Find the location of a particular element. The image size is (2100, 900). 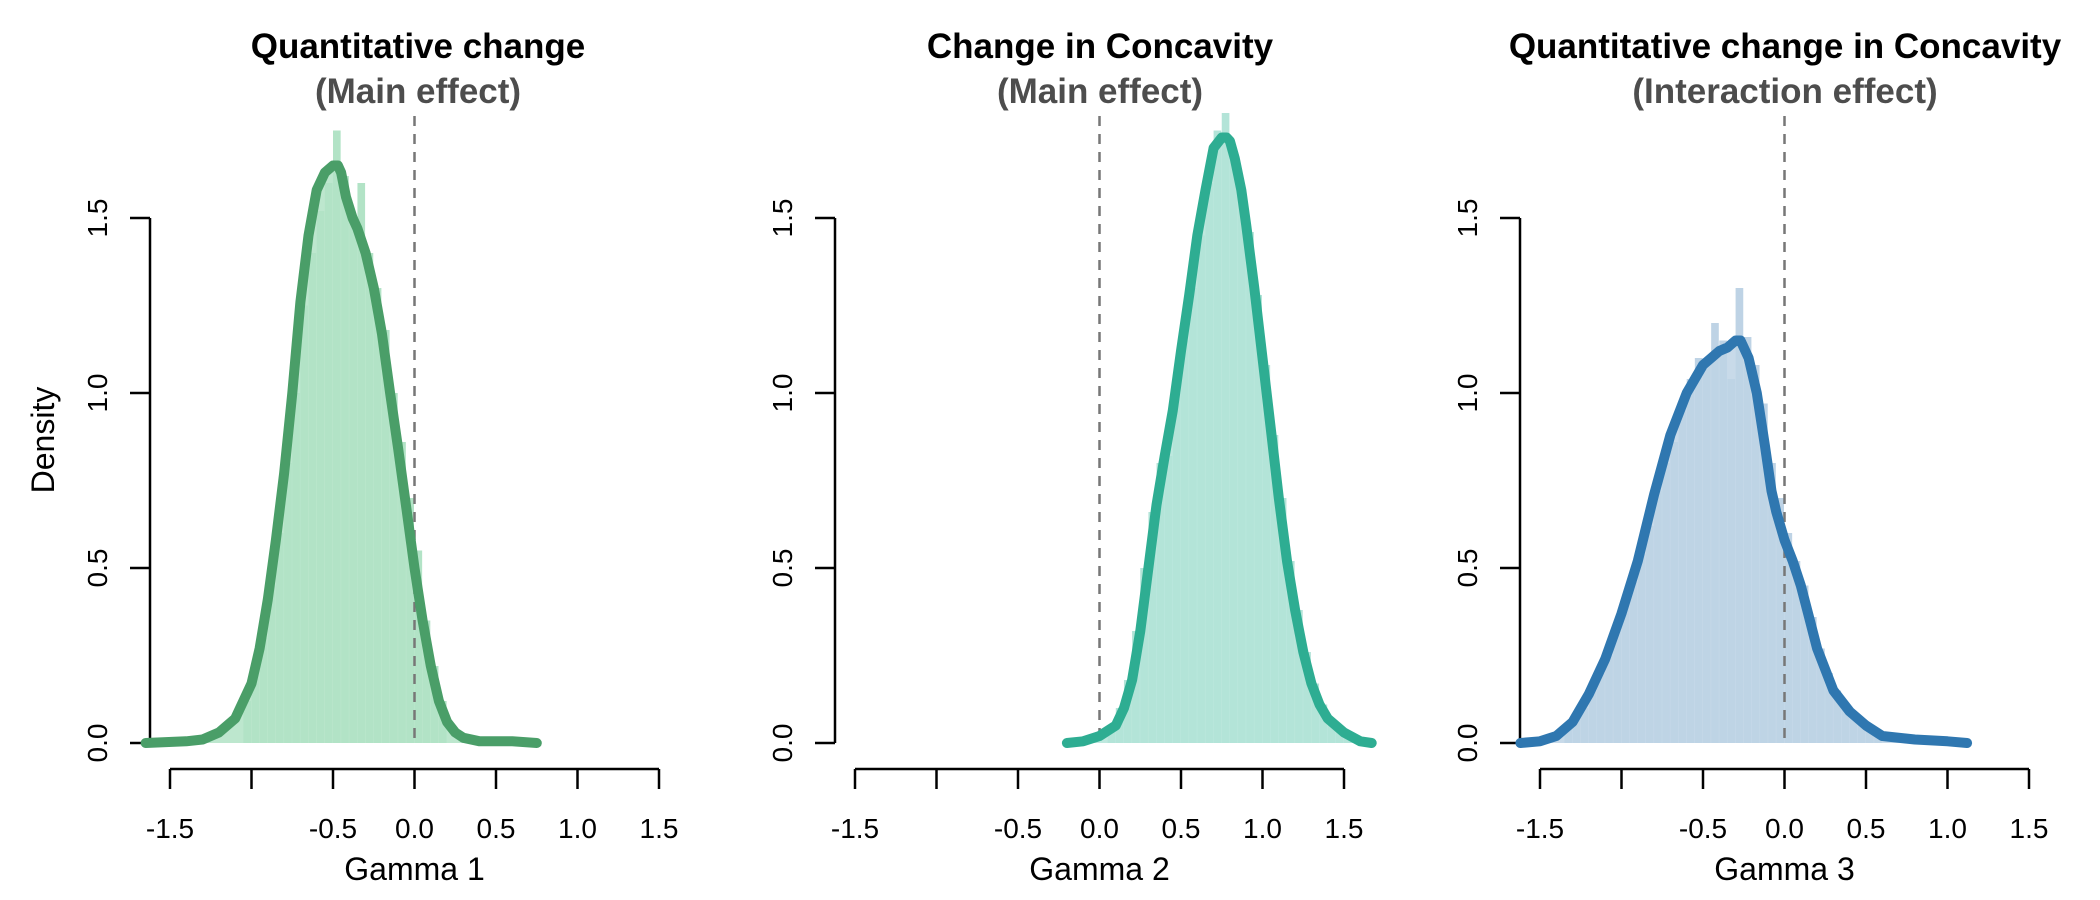

x-axis-label: Gamma 3 is located at coordinates (1784, 869).